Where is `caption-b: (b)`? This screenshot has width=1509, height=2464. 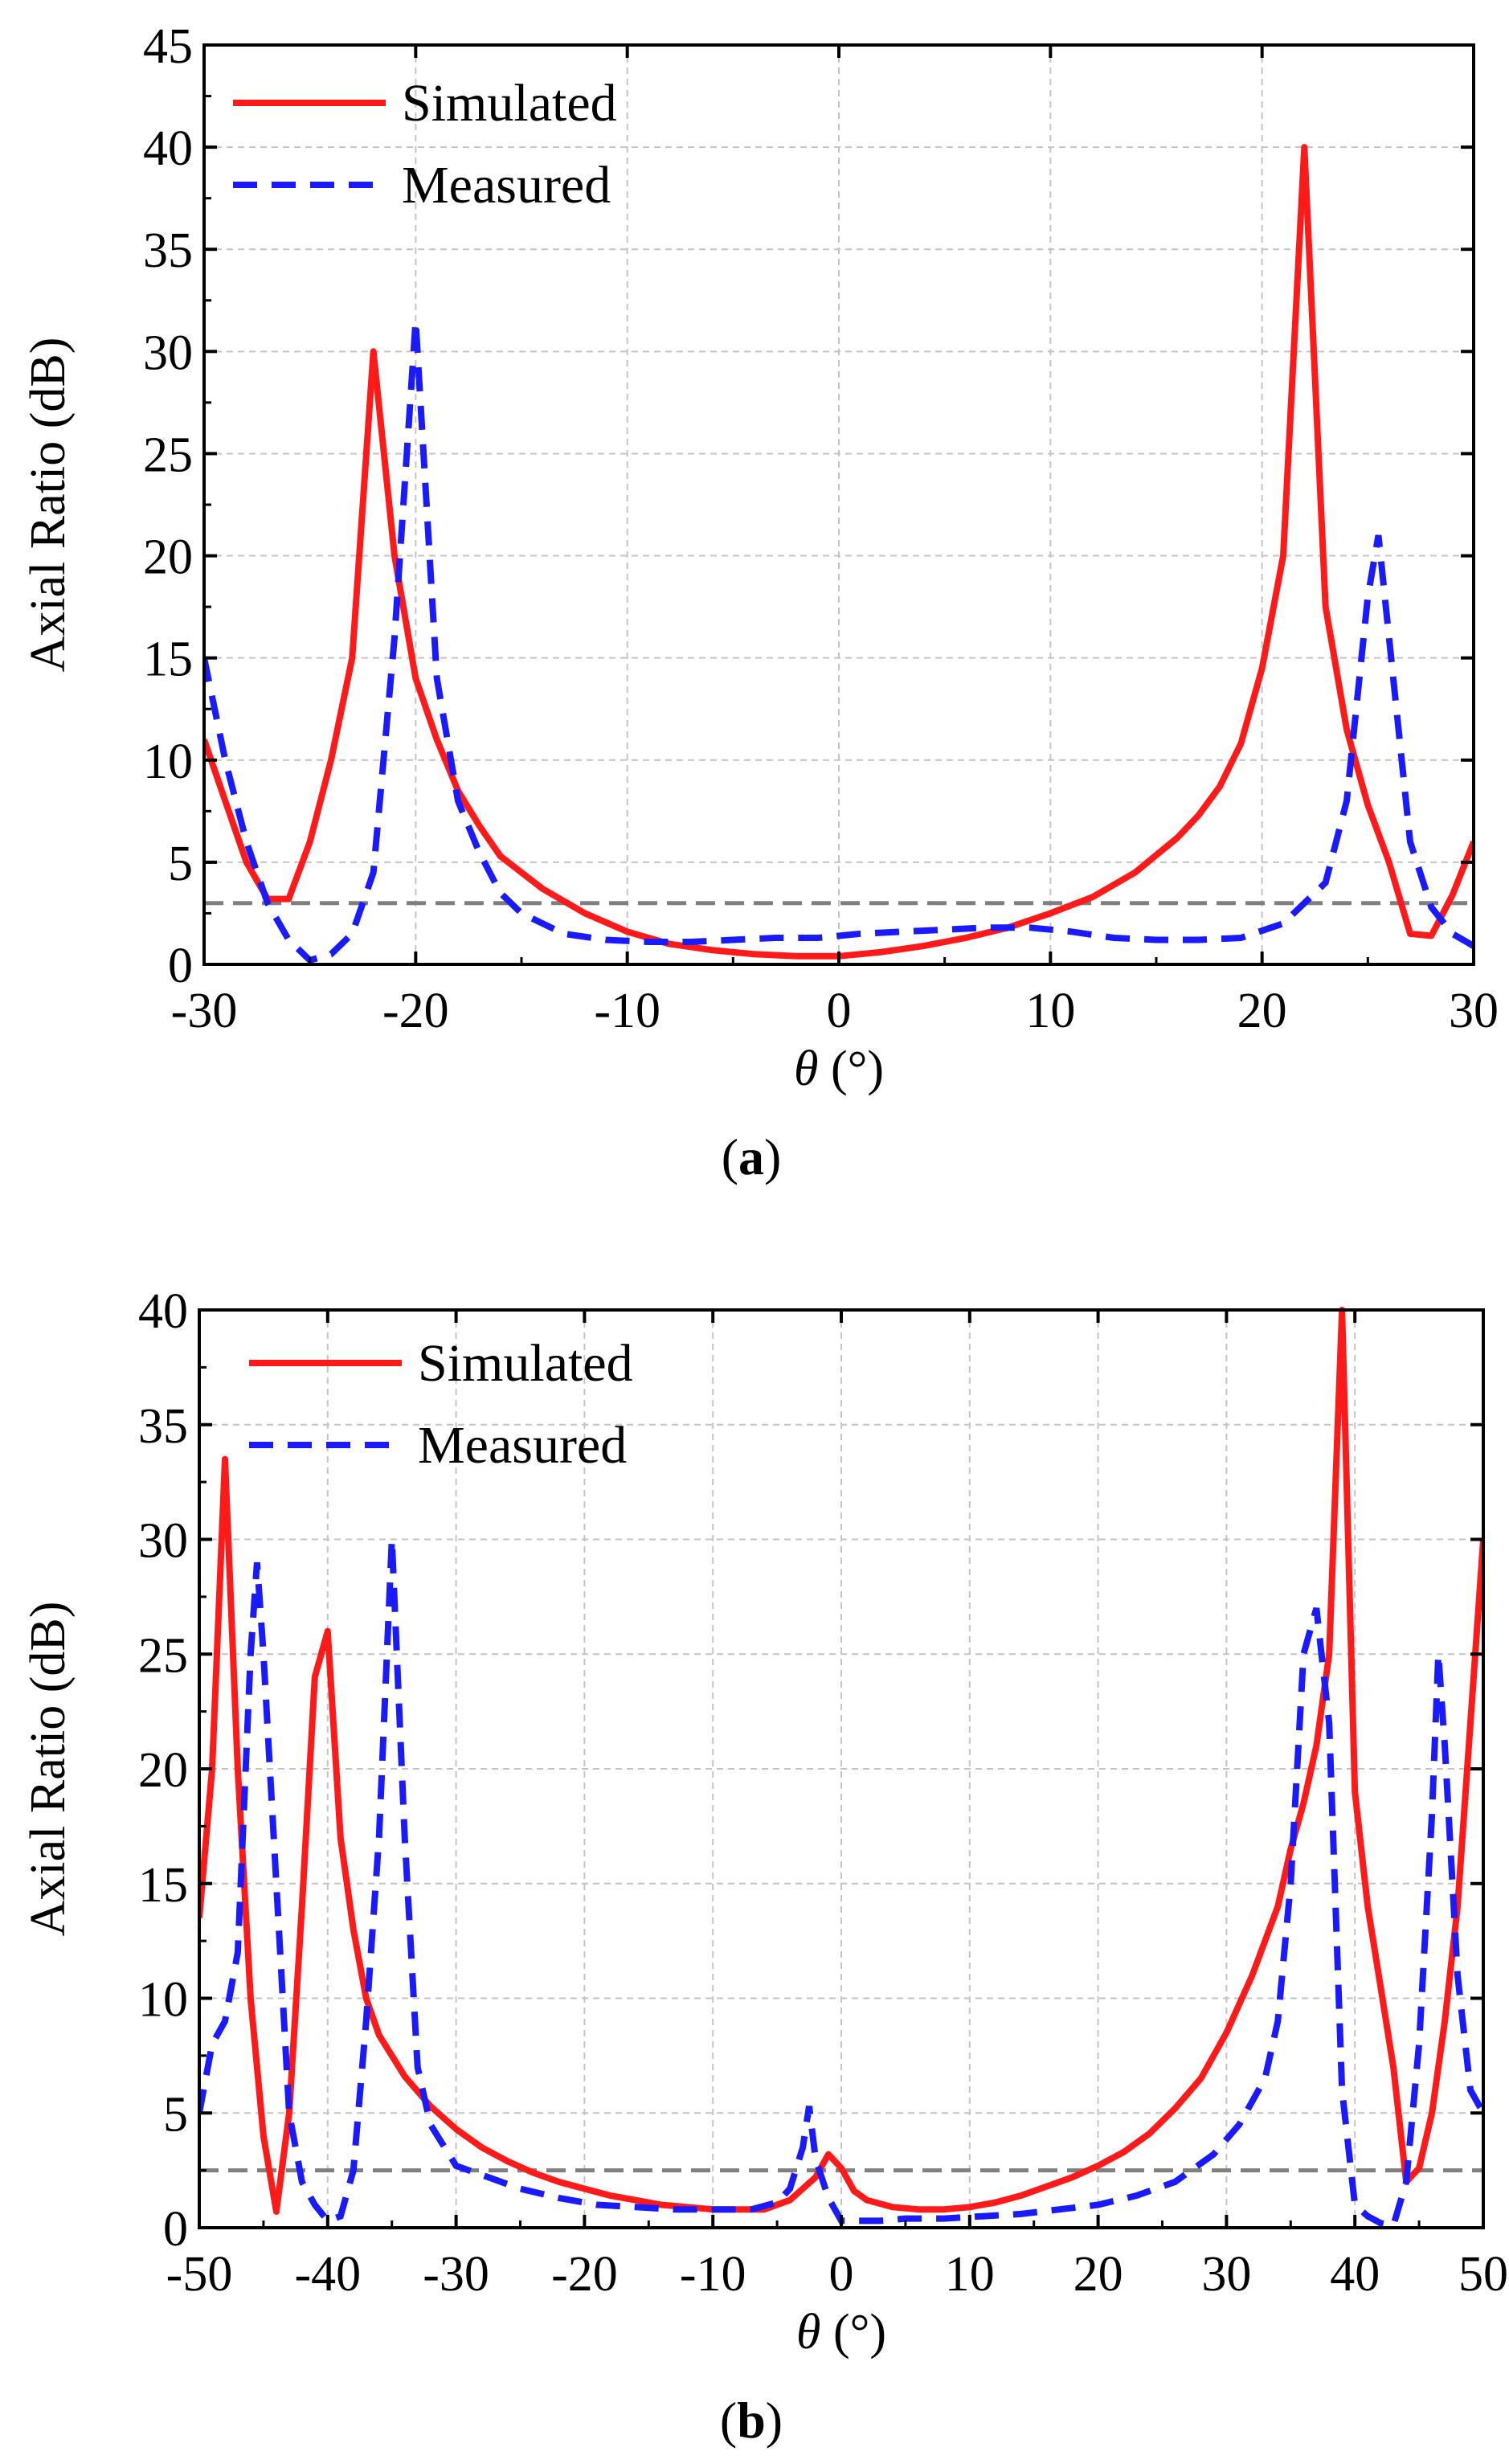 caption-b: (b) is located at coordinates (751, 2420).